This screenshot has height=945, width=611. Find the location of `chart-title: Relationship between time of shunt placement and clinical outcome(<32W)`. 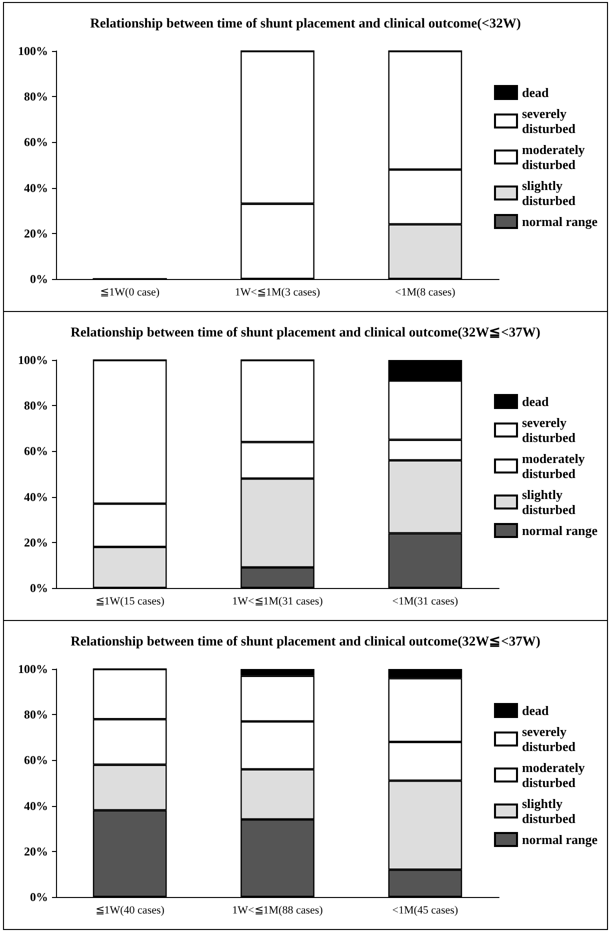

chart-title: Relationship between time of shunt placement and clinical outcome(<32W) is located at coordinates (305, 23).